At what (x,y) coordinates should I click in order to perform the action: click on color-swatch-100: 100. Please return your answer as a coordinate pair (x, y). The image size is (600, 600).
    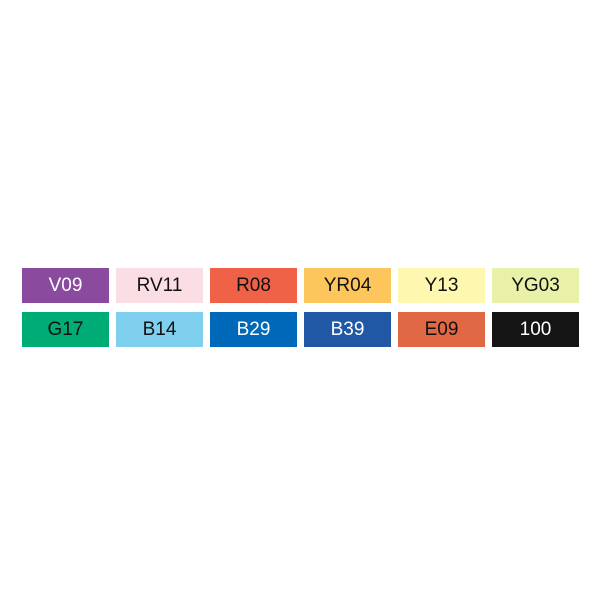
    Looking at the image, I should click on (535, 329).